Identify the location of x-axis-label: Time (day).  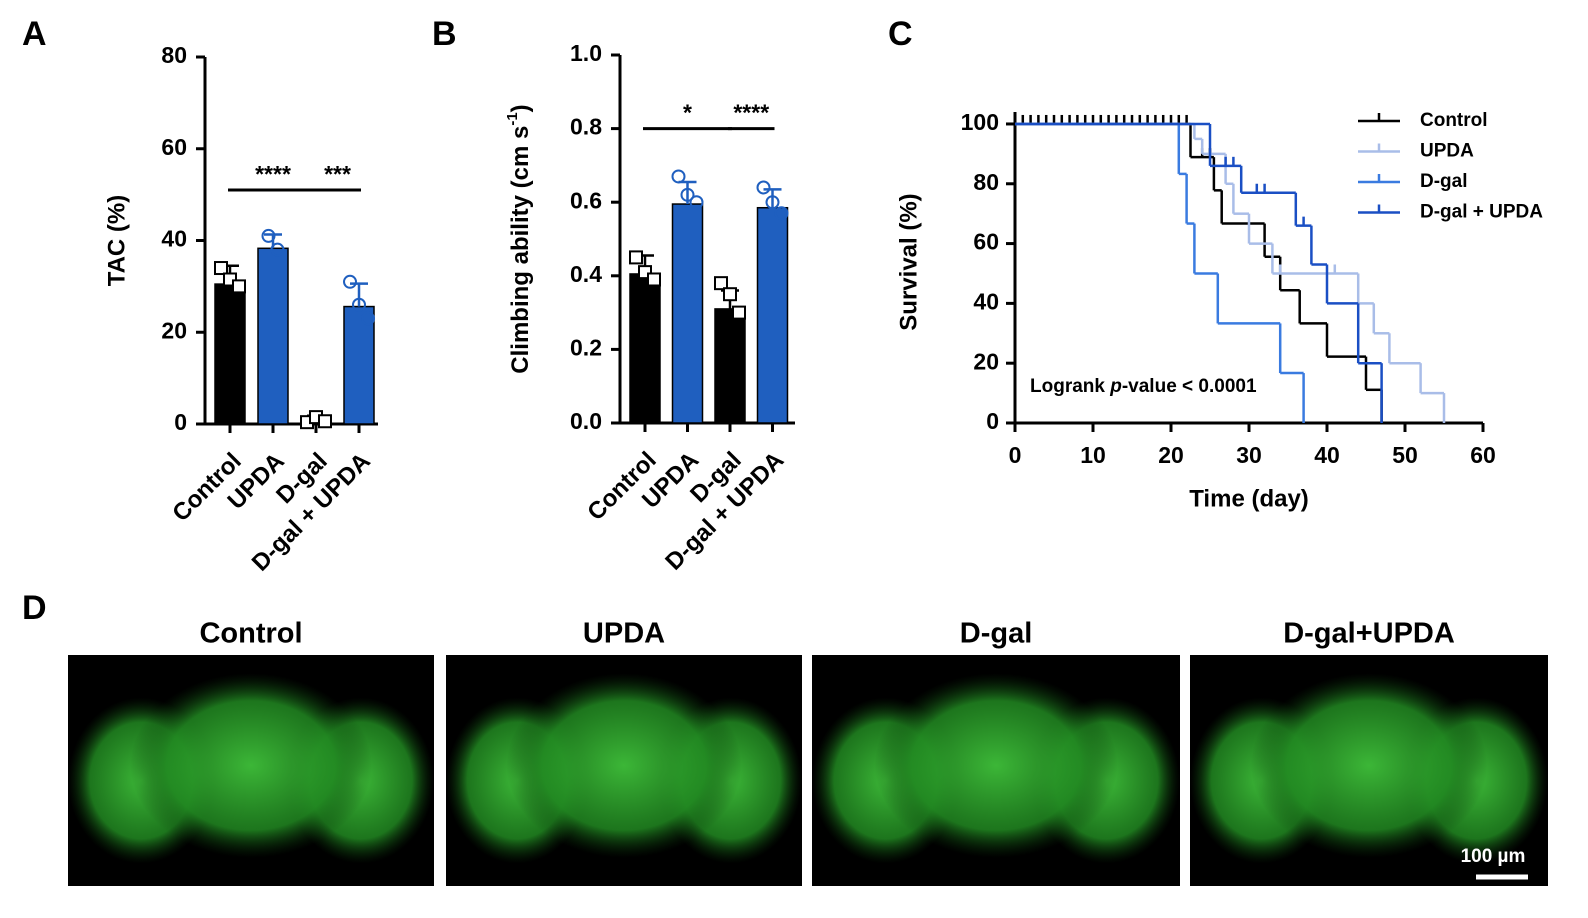
(1249, 498).